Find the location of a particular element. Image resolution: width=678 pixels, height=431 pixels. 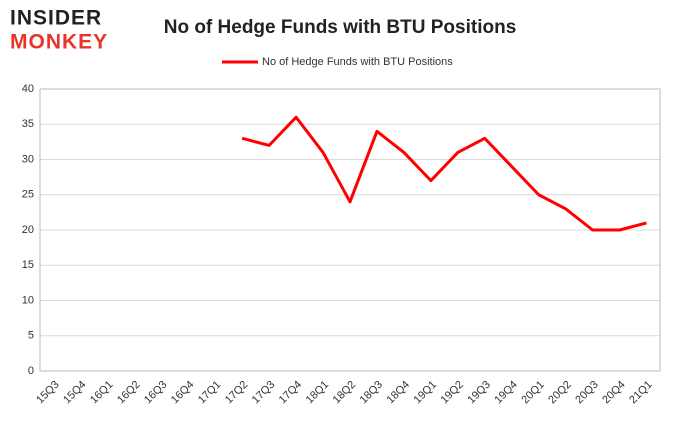

x-tick-label: 16Q1 is located at coordinates (102, 393).